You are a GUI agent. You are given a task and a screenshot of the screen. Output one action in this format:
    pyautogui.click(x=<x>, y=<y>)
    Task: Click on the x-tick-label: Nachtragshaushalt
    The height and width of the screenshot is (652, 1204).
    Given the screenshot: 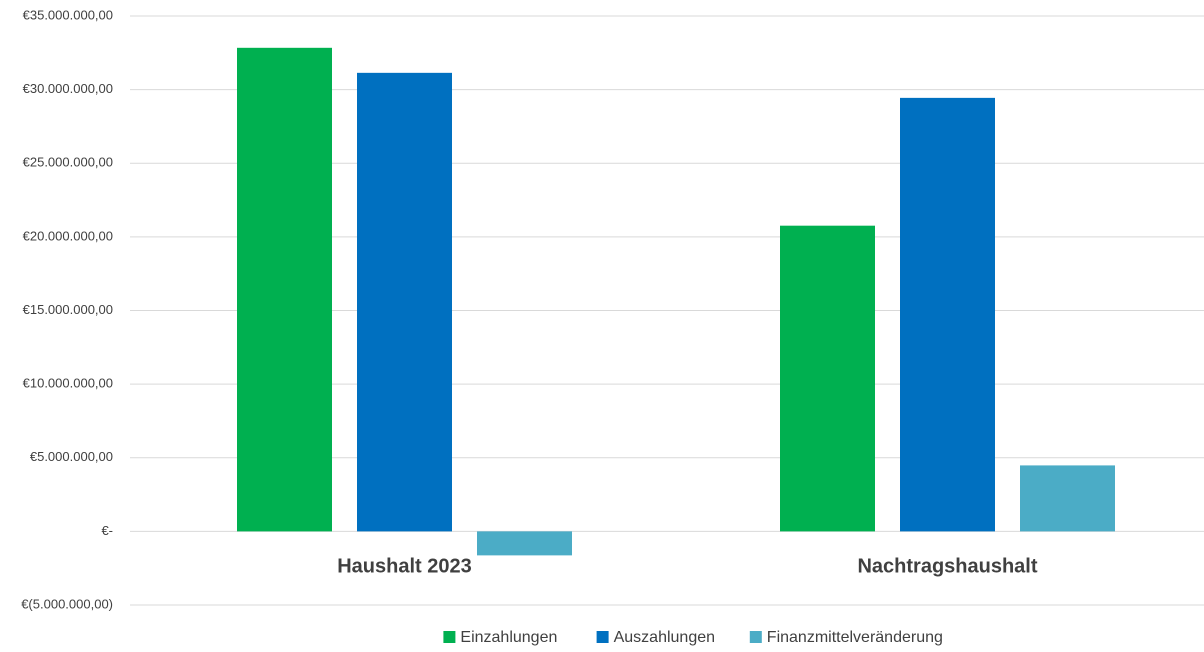 What is the action you would take?
    pyautogui.click(x=947, y=567)
    